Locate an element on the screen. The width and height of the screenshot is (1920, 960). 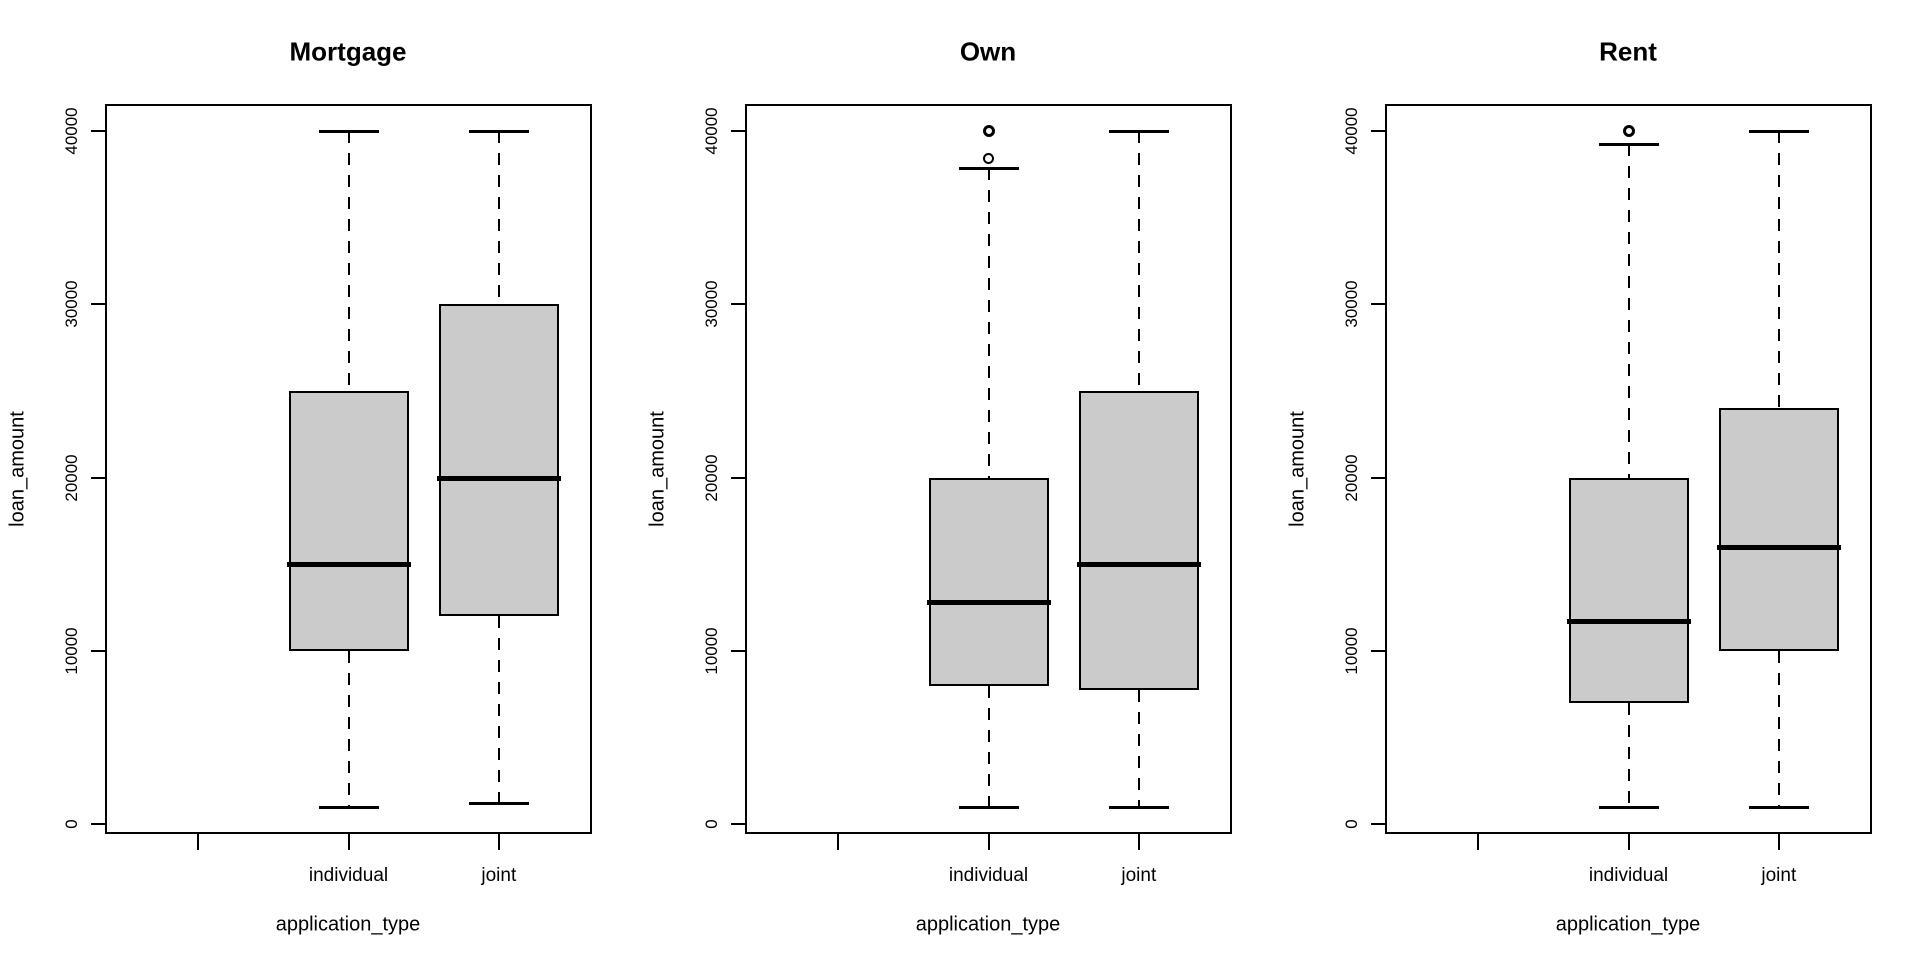
panel-title: Rent is located at coordinates (1628, 51).